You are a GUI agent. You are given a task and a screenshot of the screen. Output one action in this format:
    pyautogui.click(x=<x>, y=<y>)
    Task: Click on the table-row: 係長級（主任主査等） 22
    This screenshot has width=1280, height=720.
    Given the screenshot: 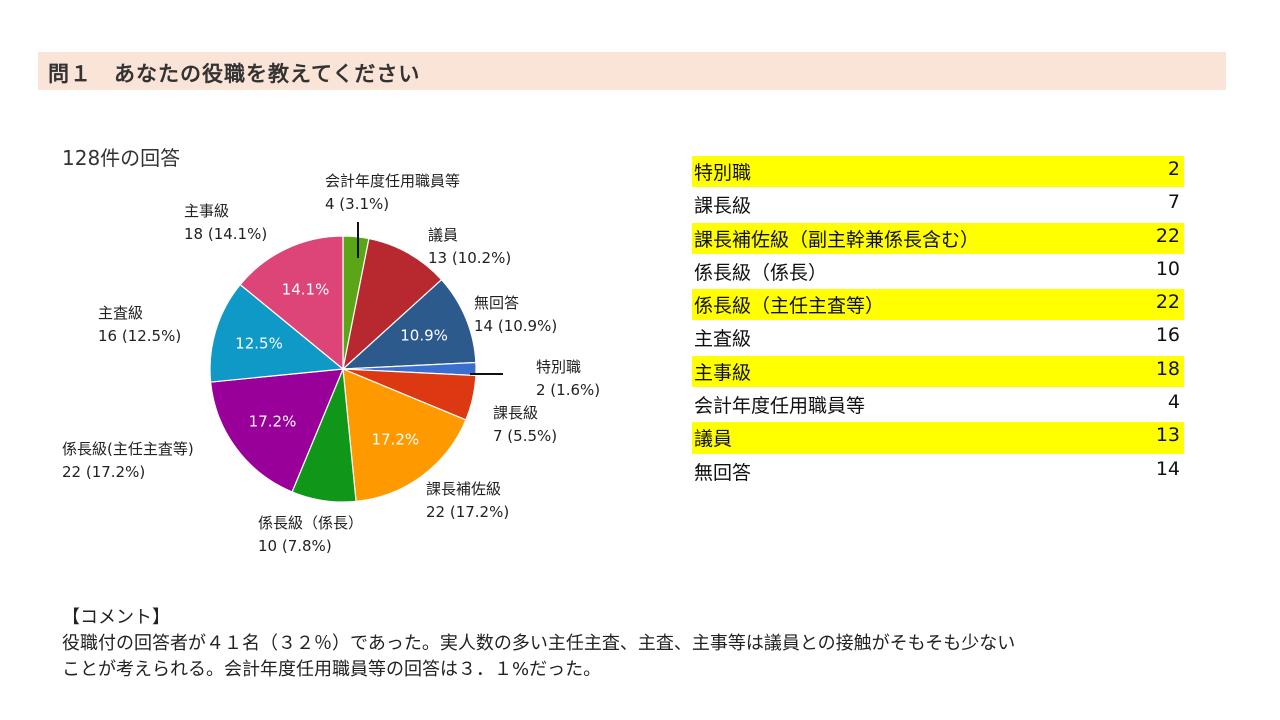 What is the action you would take?
    pyautogui.click(x=938, y=305)
    